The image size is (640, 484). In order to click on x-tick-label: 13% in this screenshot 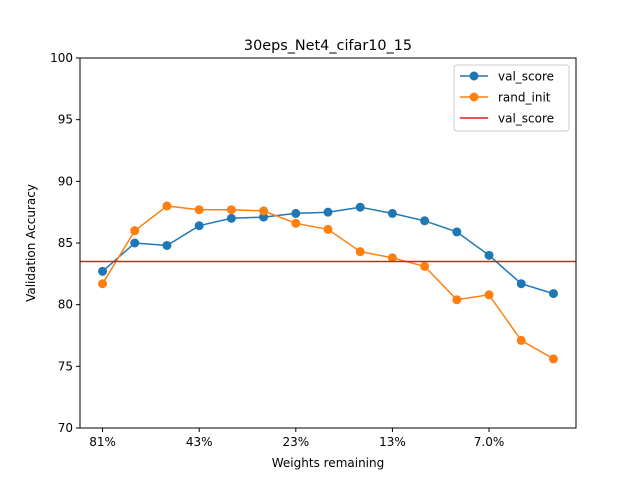, I will do `click(392, 442)`.